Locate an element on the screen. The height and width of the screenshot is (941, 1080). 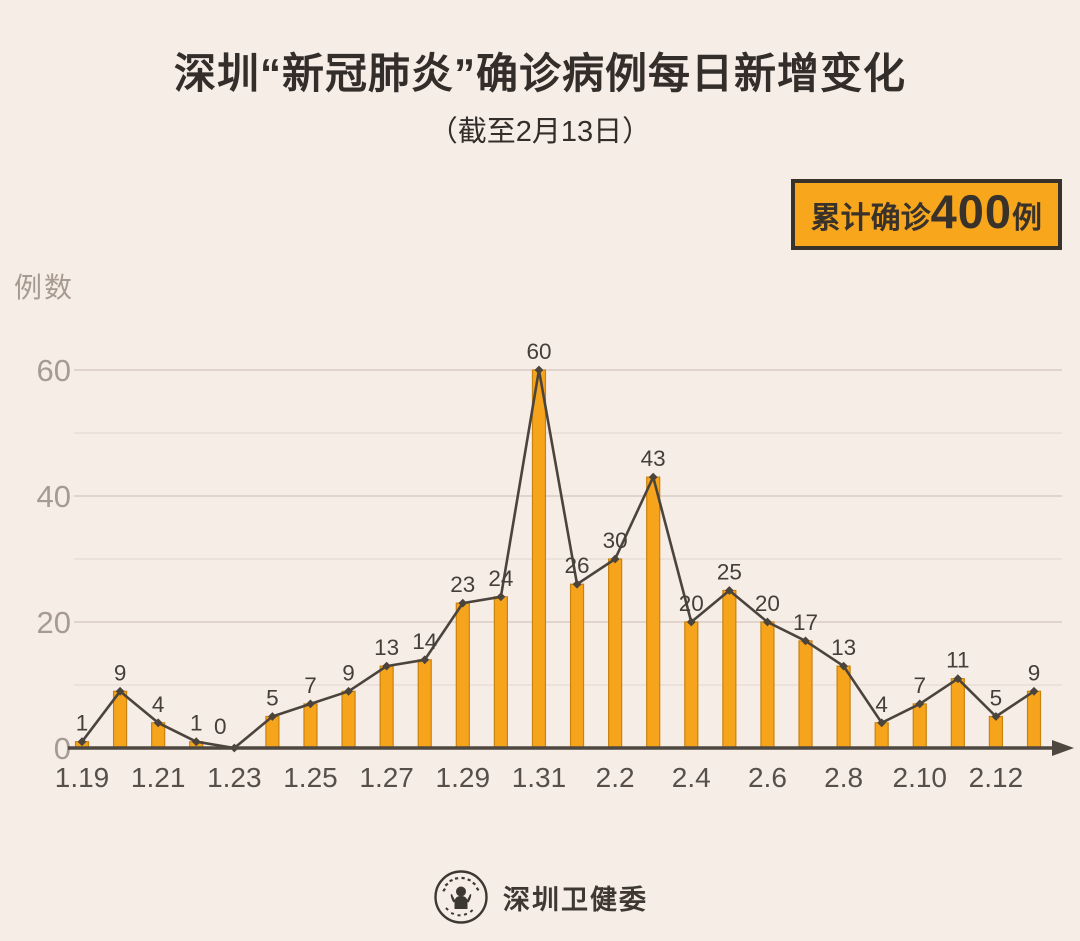
x-tick-label: 1.31 is located at coordinates (539, 777).